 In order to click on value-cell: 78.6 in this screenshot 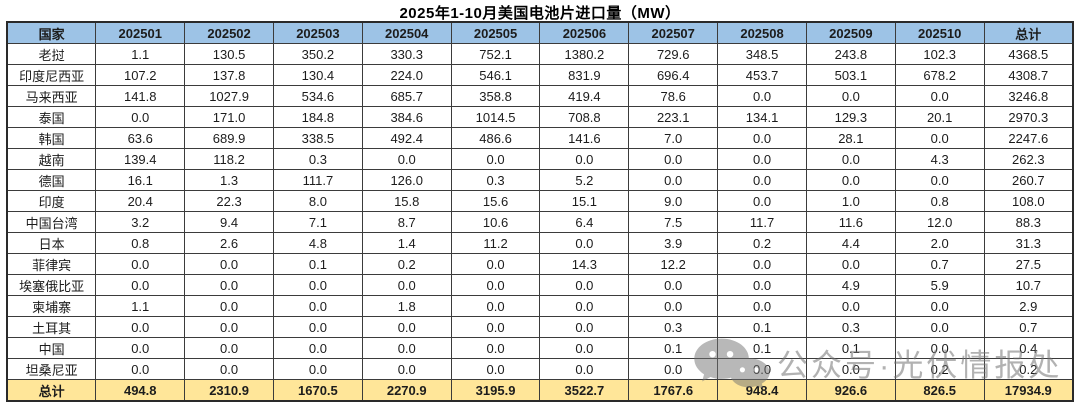, I will do `click(673, 96)`.